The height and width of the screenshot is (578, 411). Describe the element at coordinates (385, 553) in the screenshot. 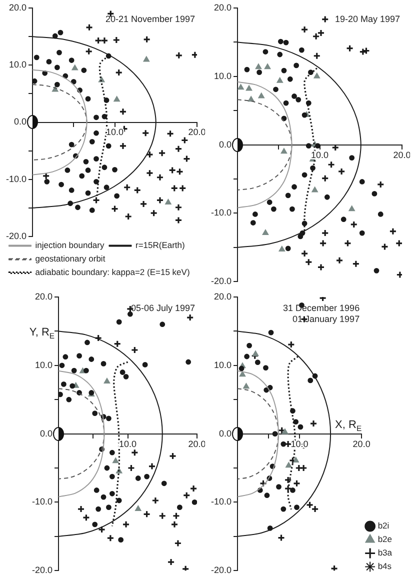

I see `legend-label: b3a` at that location.